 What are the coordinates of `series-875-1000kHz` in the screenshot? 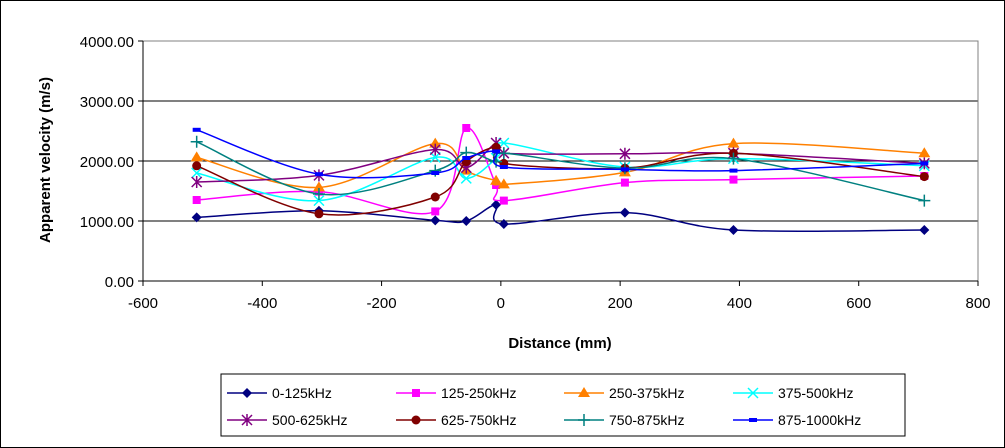 It's located at (560, 153).